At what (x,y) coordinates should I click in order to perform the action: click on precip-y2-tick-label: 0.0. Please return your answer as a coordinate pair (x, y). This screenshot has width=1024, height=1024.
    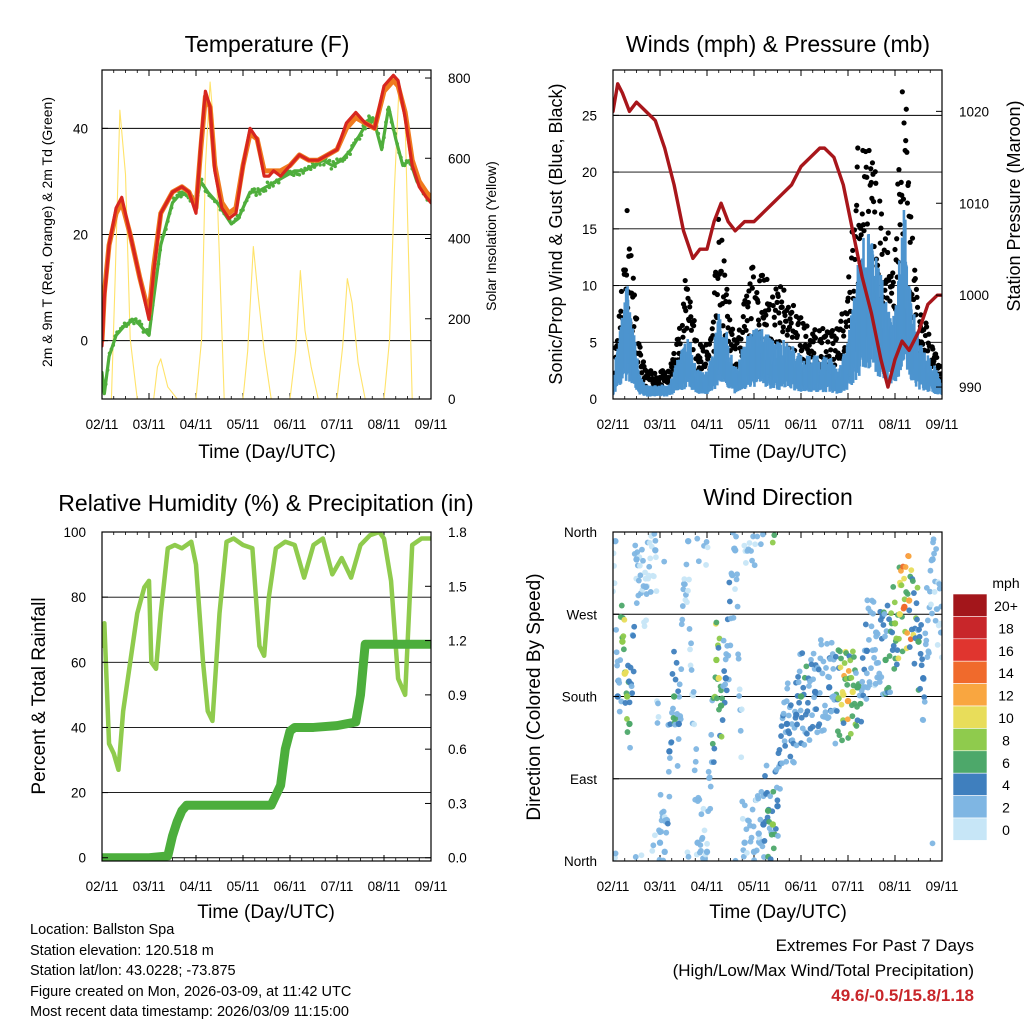
    Looking at the image, I should click on (457, 858).